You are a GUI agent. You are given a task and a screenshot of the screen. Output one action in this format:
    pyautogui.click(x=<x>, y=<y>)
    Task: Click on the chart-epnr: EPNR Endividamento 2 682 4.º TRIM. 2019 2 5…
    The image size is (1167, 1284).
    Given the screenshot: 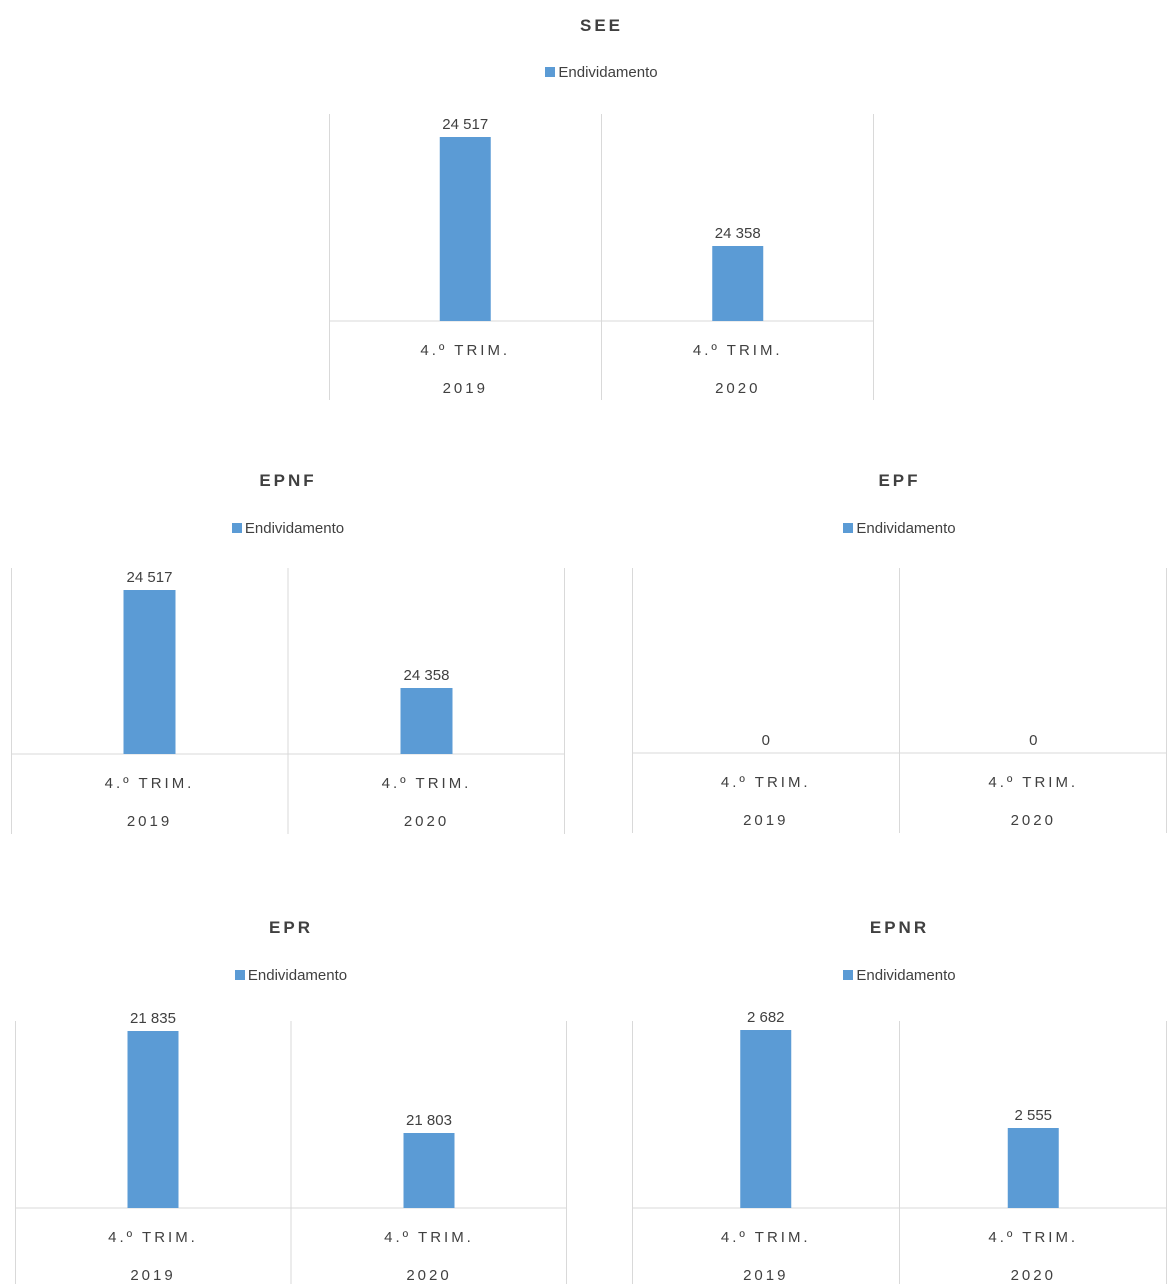 What is the action you would take?
    pyautogui.click(x=899, y=1093)
    